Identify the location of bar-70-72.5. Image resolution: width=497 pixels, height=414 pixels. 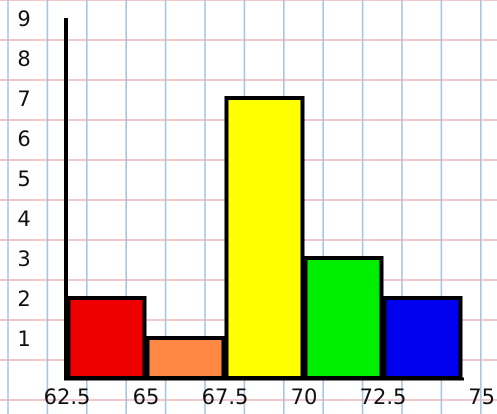
(343, 318).